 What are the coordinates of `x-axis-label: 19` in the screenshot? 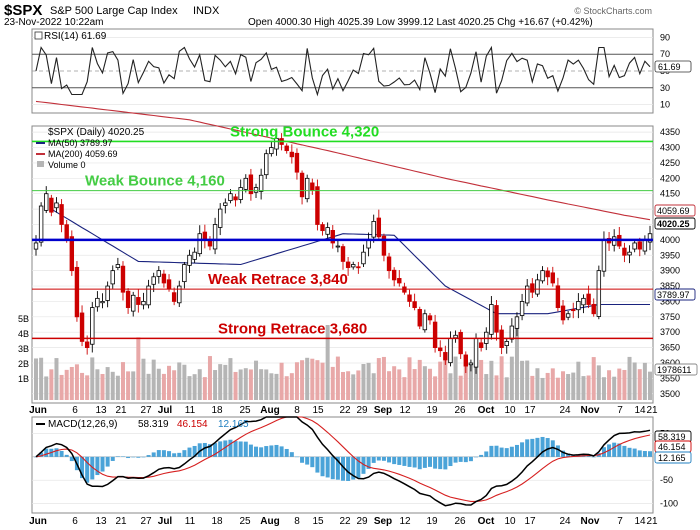 It's located at (432, 521).